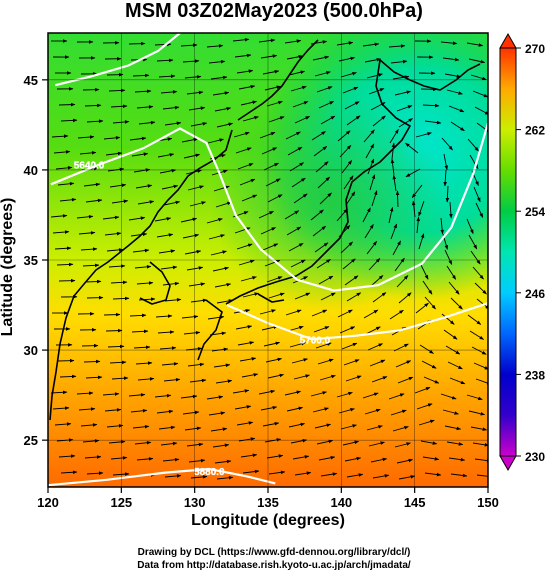 The image size is (548, 573). What do you see at coordinates (48, 502) in the screenshot?
I see `x-tick-label: 120` at bounding box center [48, 502].